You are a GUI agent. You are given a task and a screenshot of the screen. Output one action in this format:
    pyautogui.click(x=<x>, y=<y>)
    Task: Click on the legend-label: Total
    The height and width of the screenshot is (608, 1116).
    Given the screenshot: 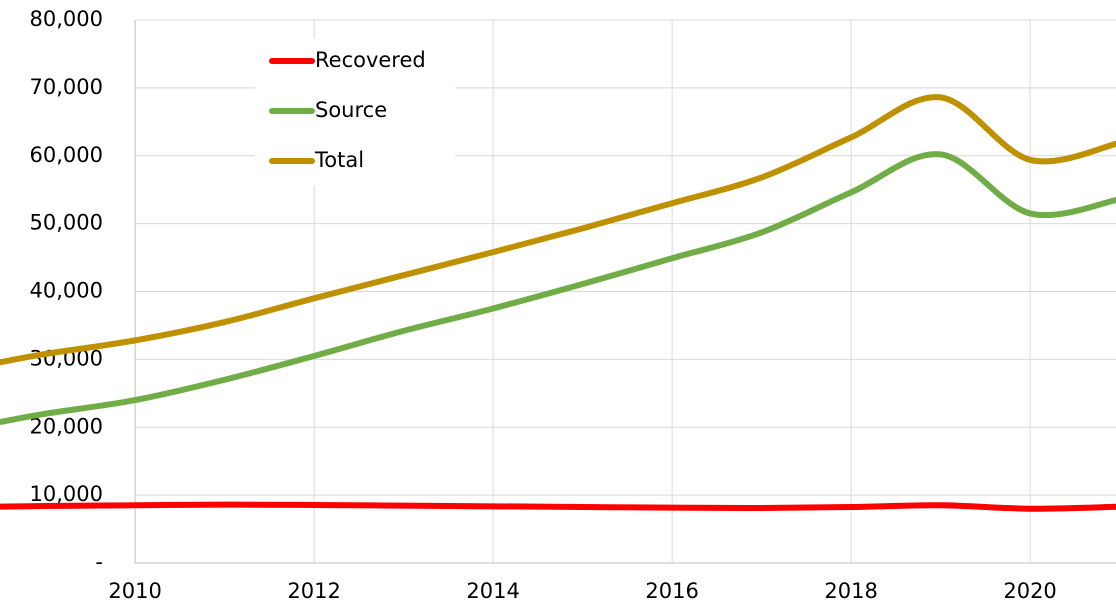 What is the action you would take?
    pyautogui.click(x=339, y=160)
    